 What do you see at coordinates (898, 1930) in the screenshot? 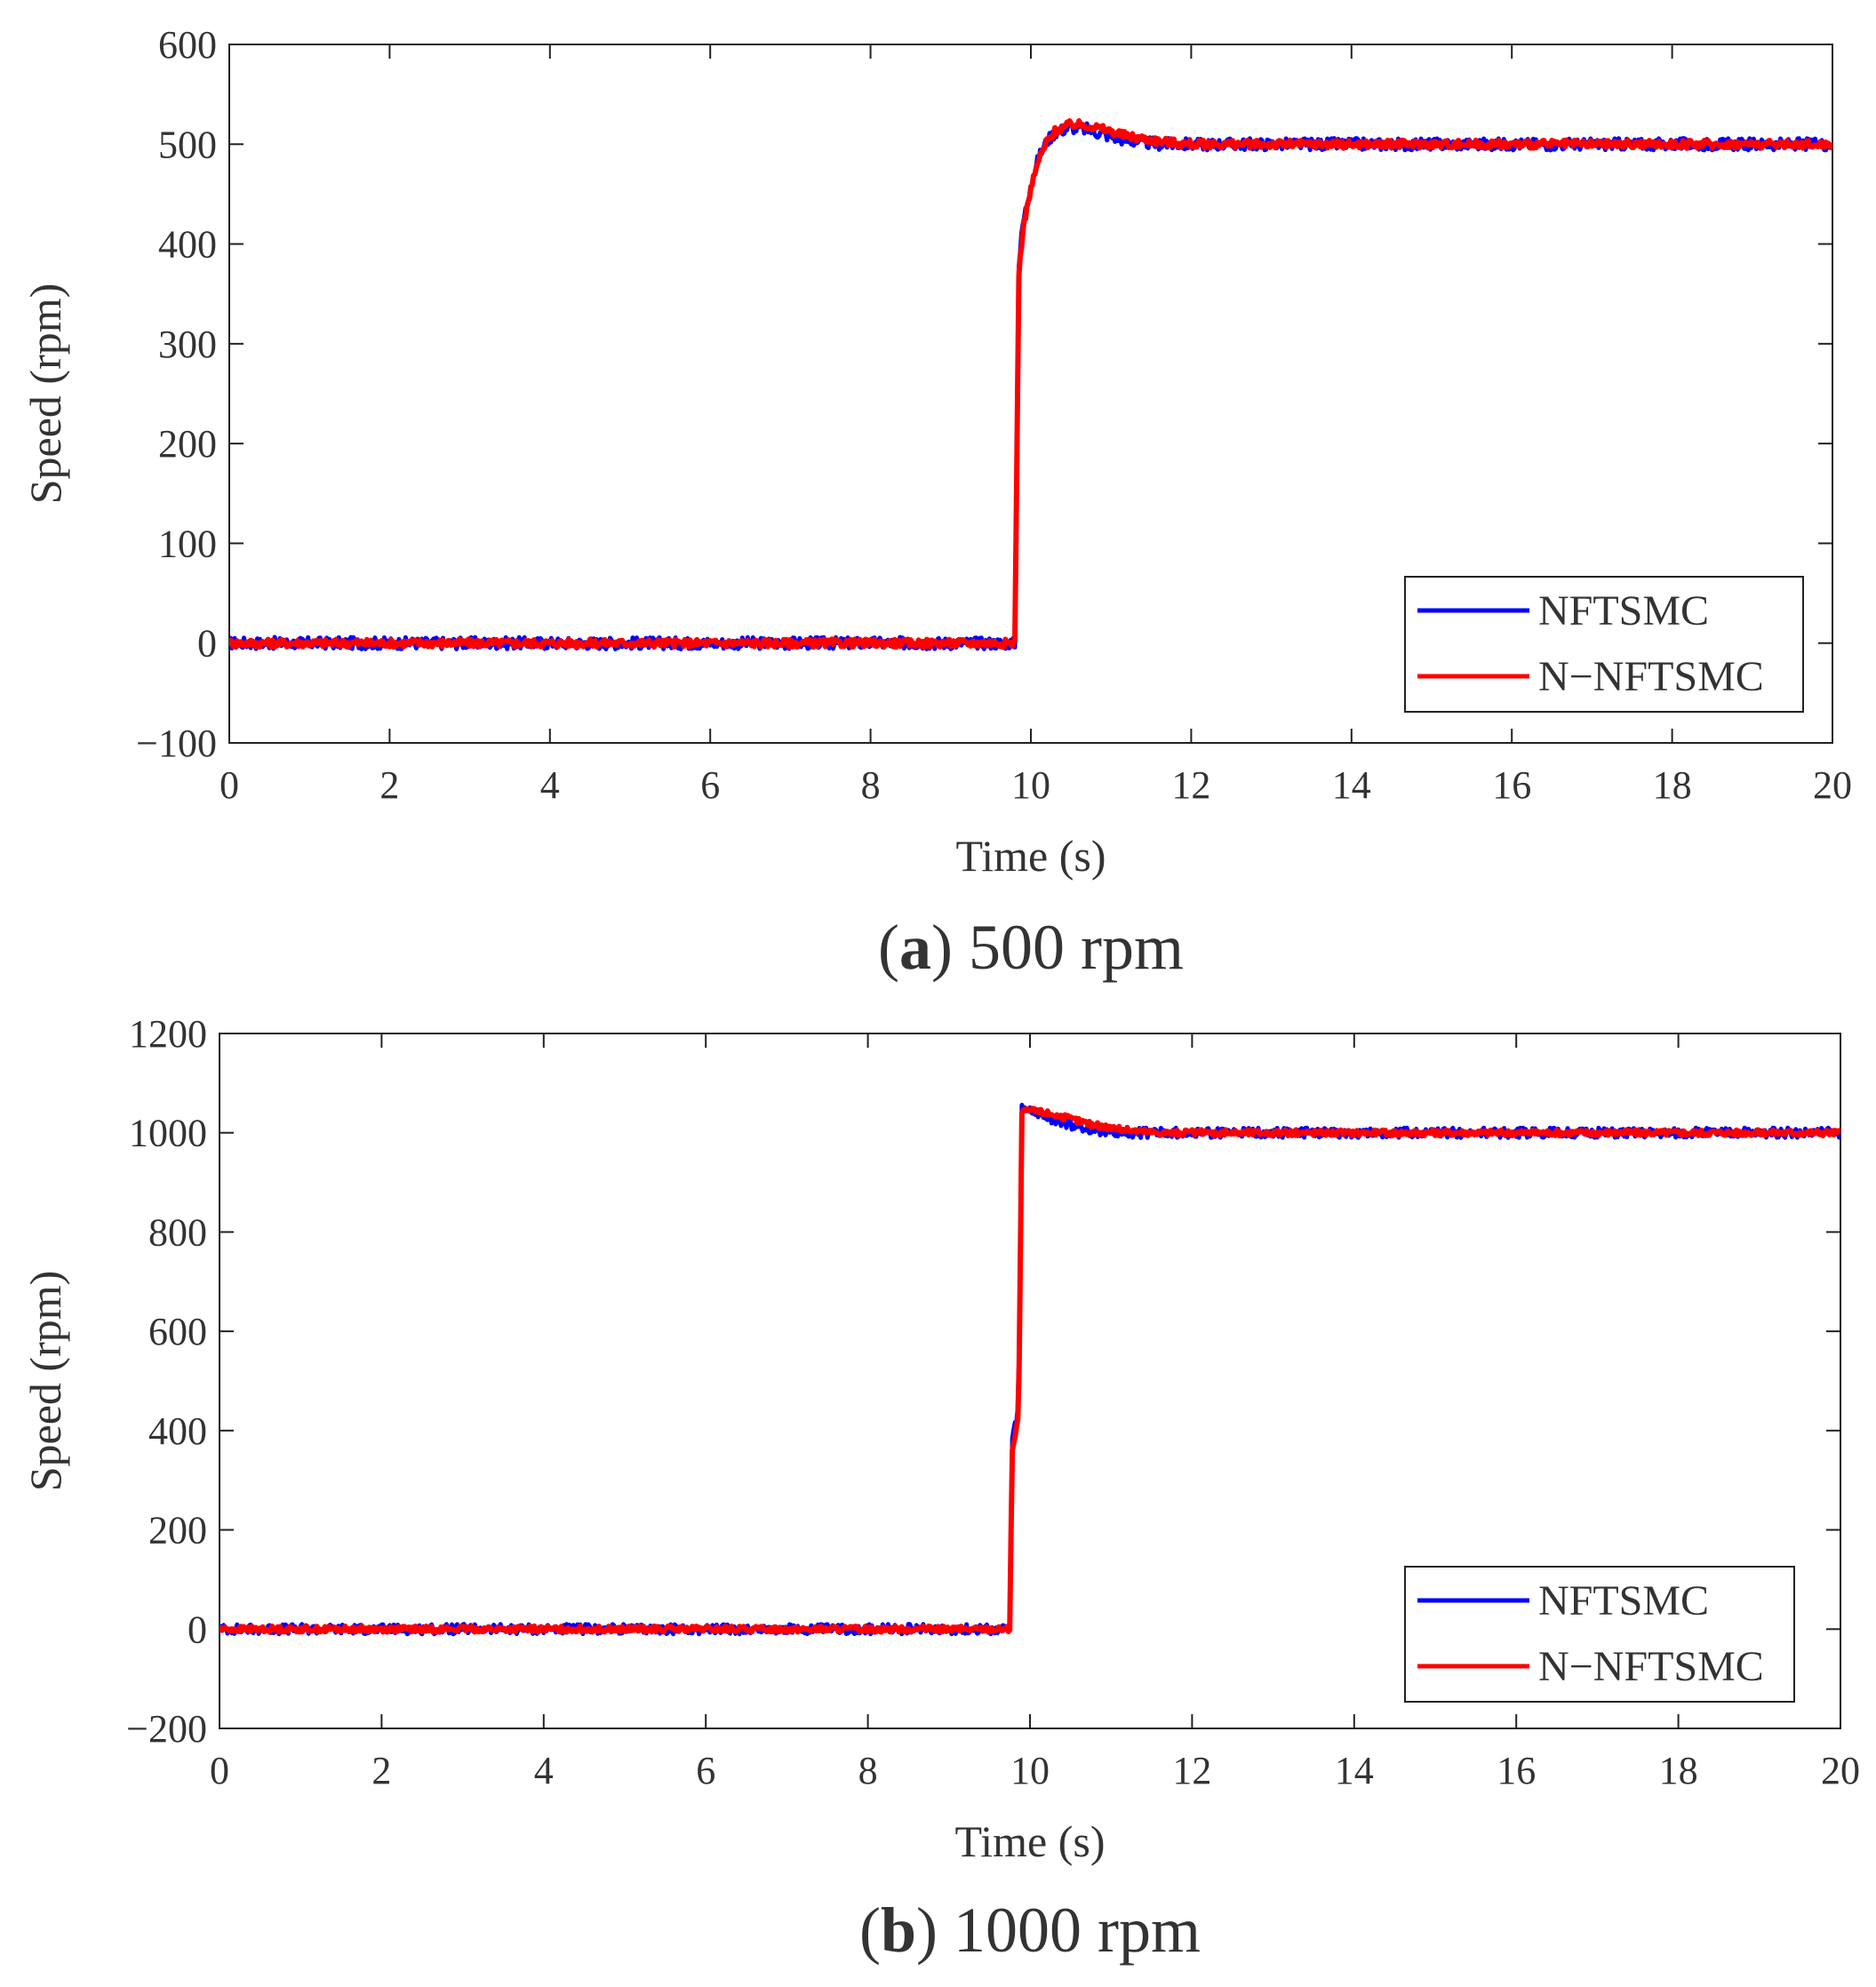
I see `caption-letter: b` at bounding box center [898, 1930].